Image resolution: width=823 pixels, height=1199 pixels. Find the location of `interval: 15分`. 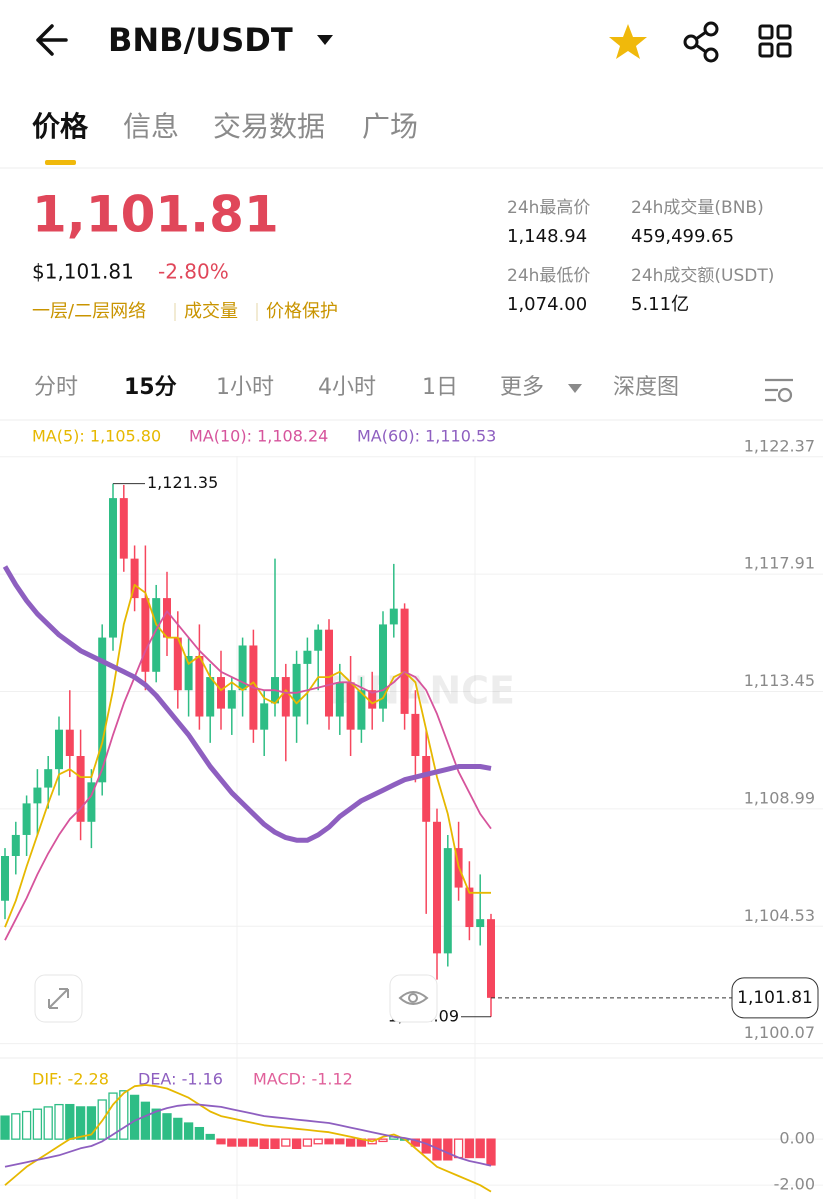

interval: 15分 is located at coordinates (150, 387).